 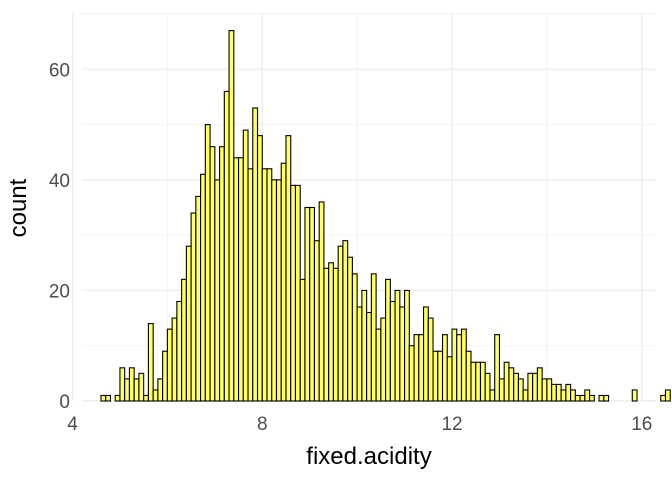 I want to click on y-axis-title: count, so click(x=18, y=207).